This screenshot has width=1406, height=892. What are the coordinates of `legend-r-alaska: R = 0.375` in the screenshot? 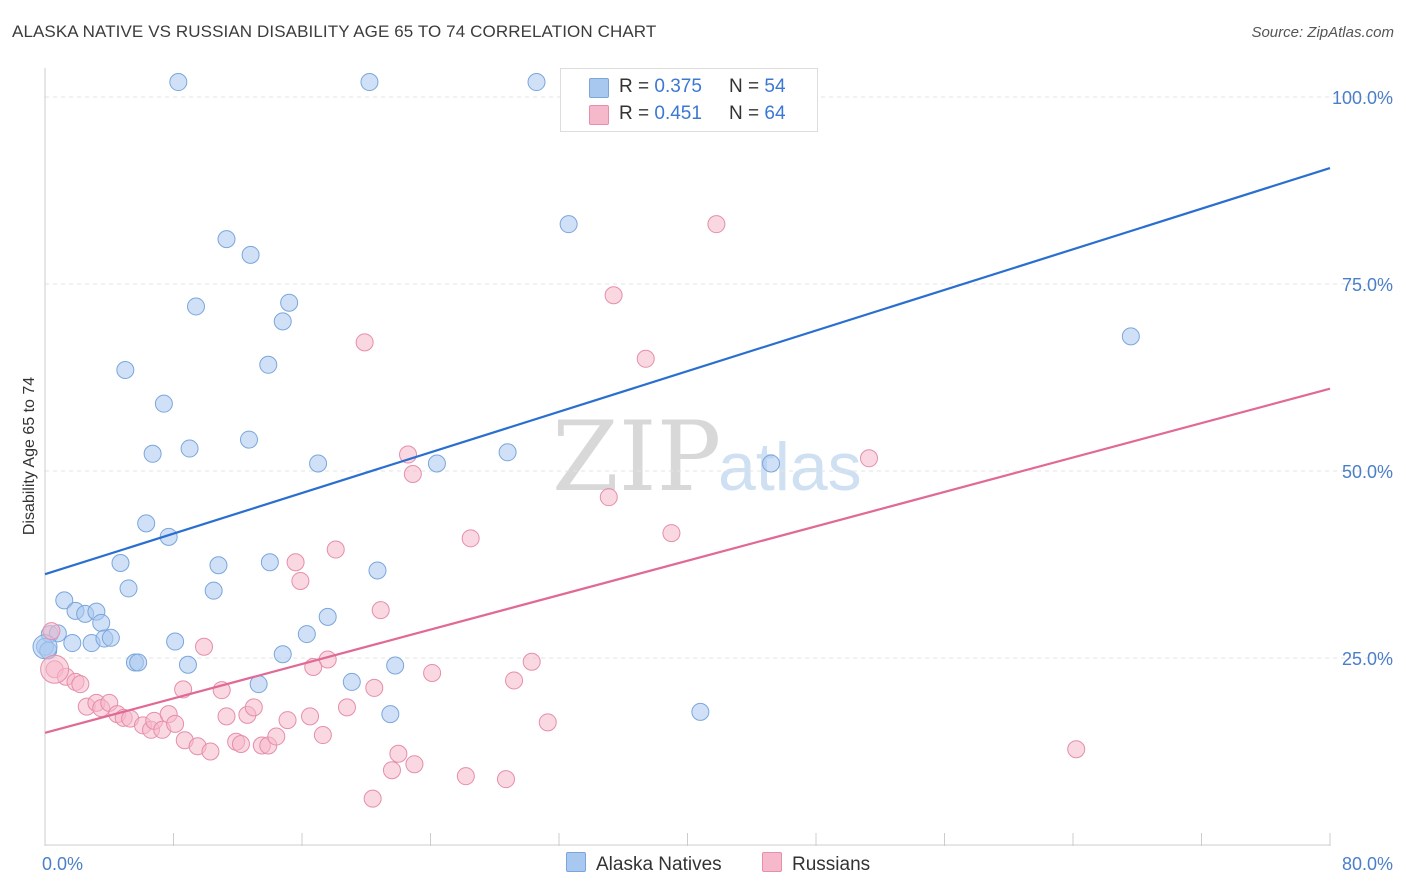 It's located at (660, 86).